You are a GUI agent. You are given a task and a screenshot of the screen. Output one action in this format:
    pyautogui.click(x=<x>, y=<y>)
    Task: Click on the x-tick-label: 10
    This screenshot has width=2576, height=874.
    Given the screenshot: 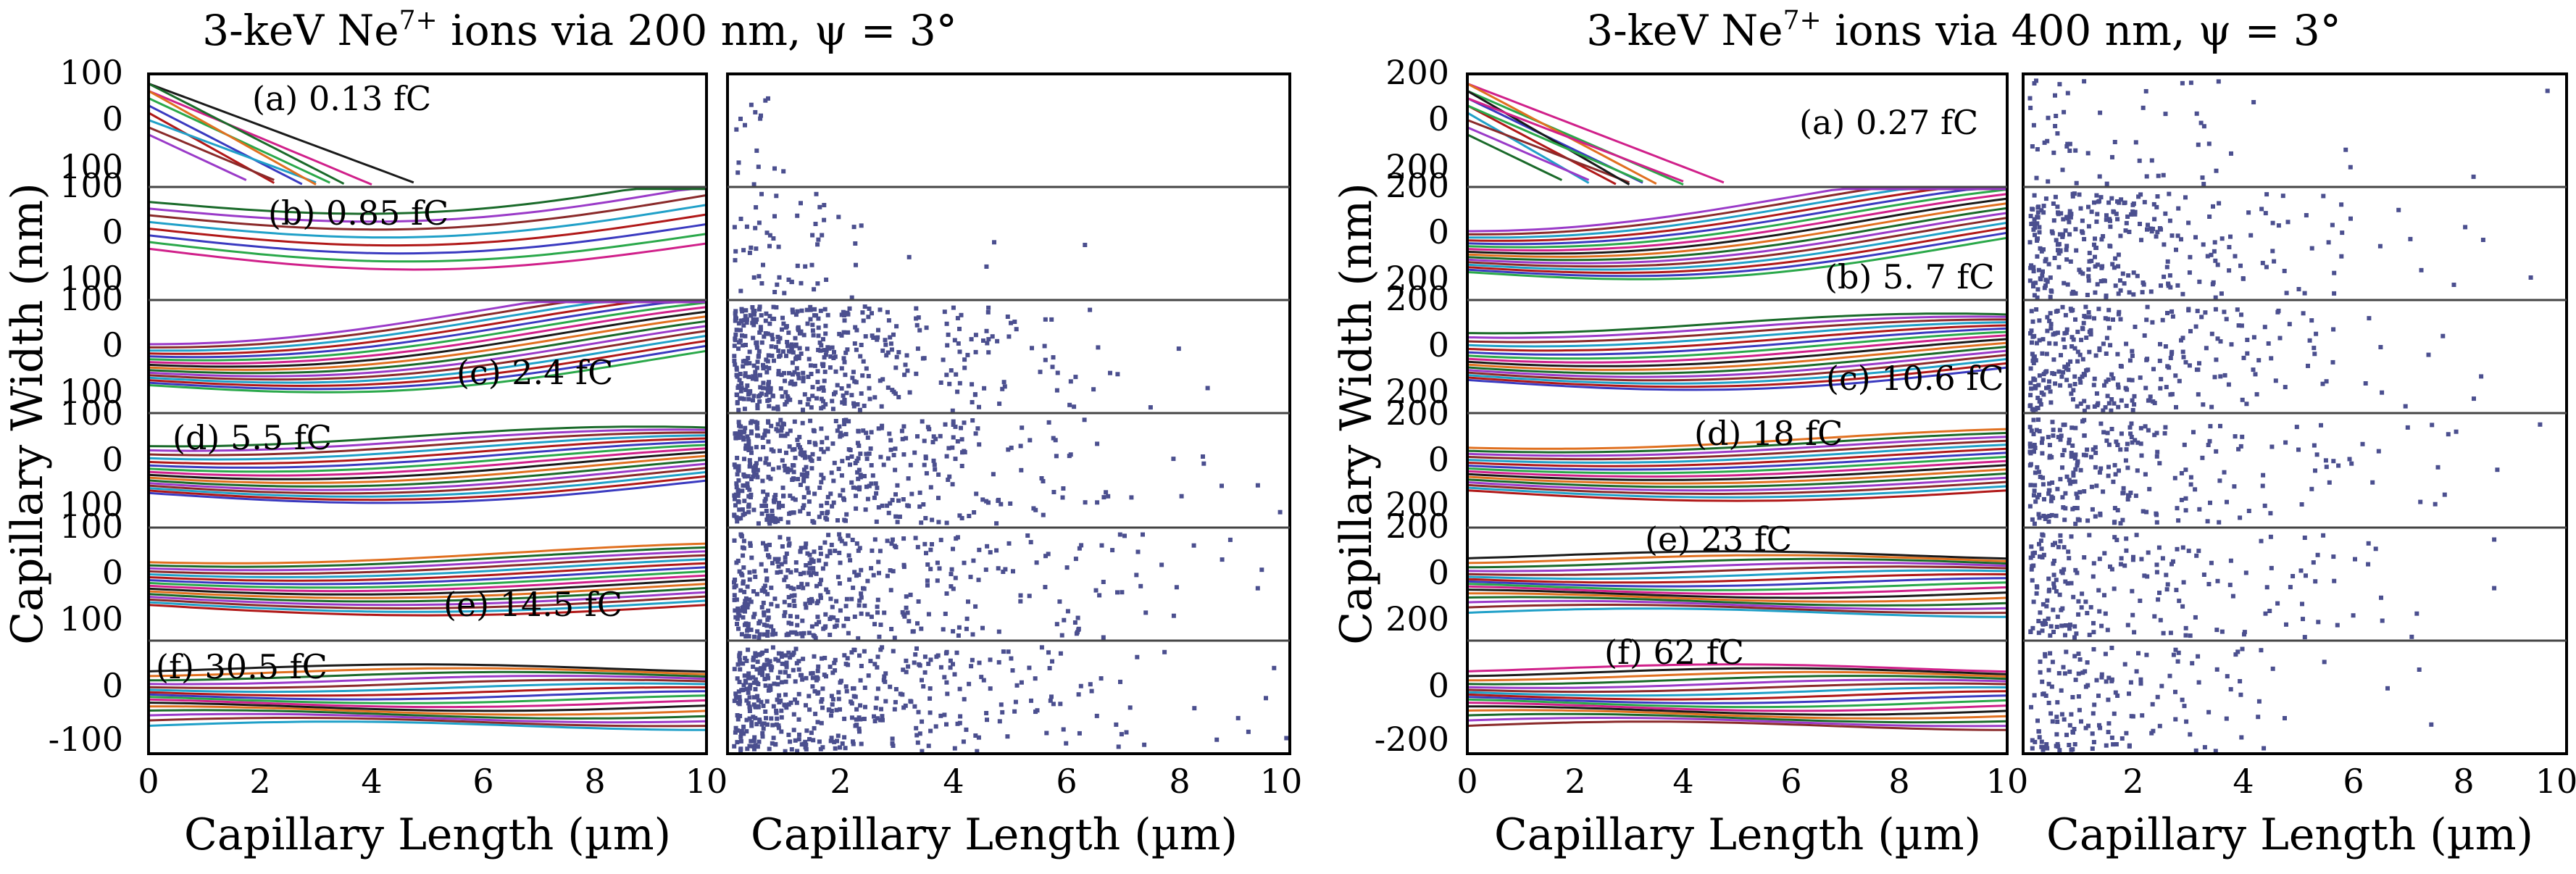 What is the action you would take?
    pyautogui.click(x=706, y=782)
    